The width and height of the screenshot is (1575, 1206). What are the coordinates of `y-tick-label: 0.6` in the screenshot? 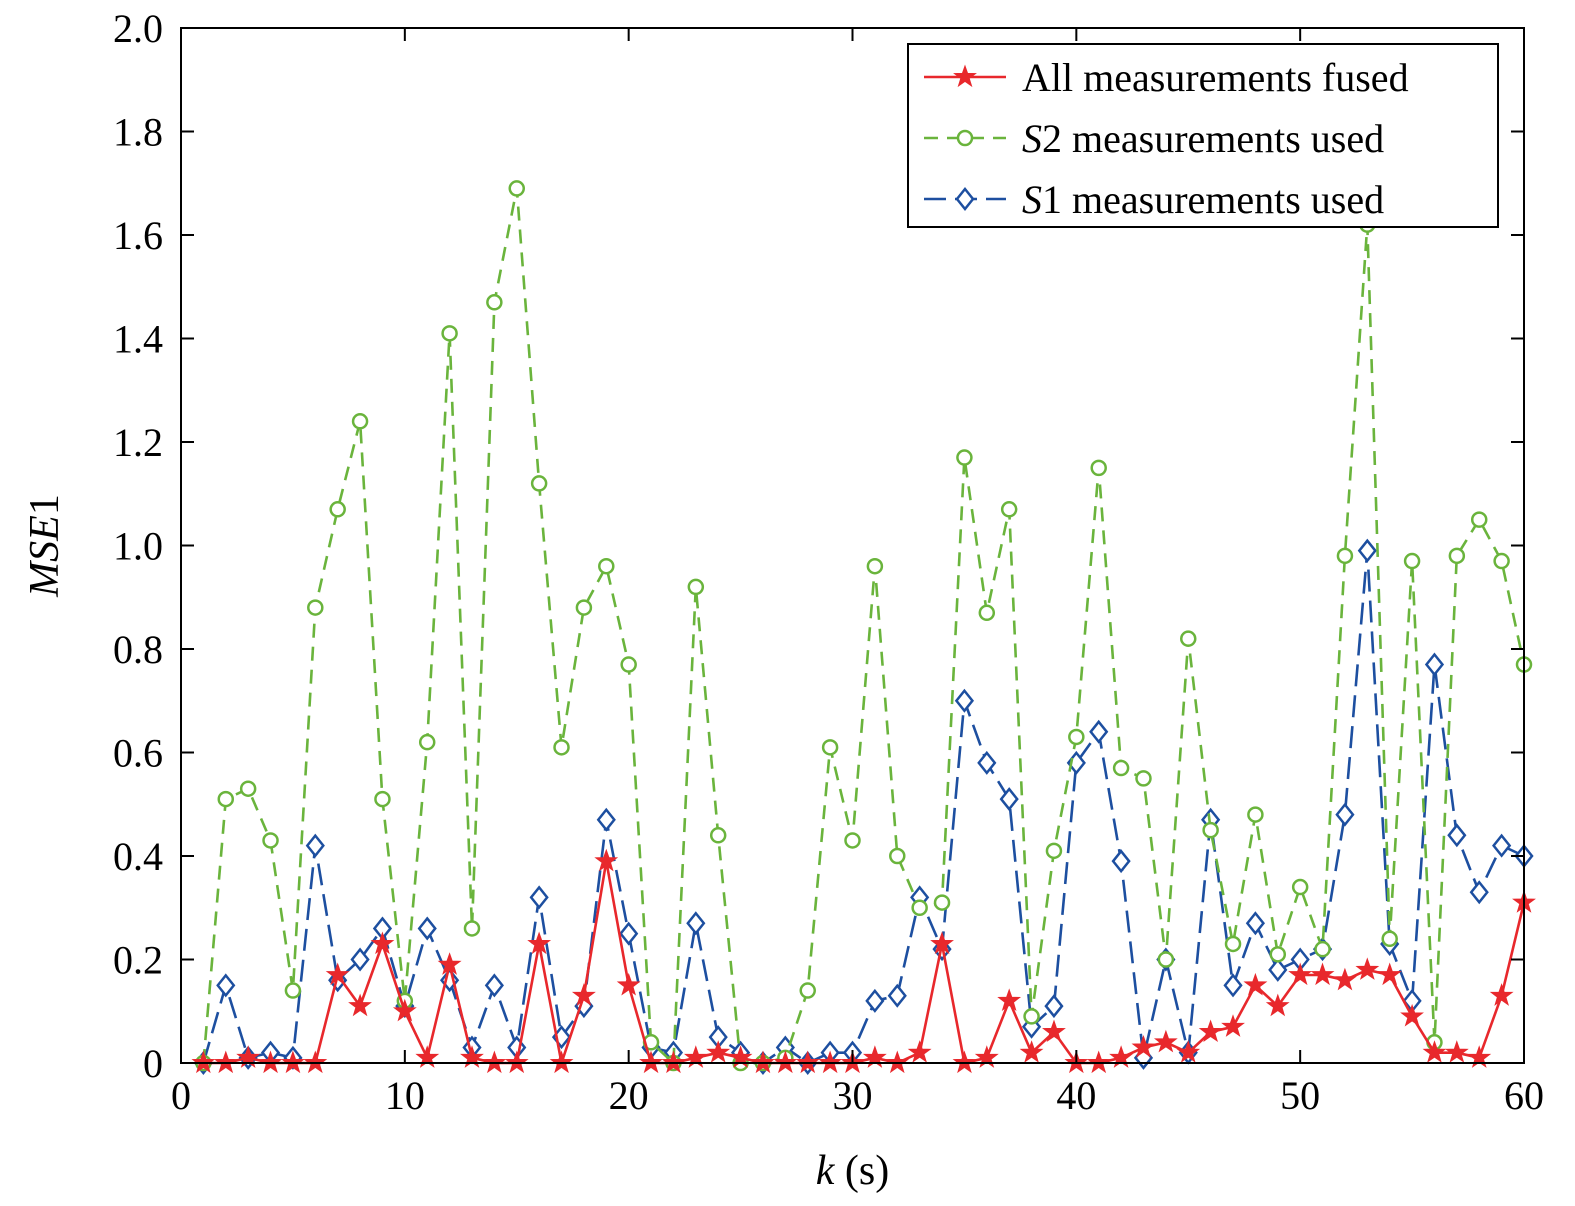 It's located at (138, 753).